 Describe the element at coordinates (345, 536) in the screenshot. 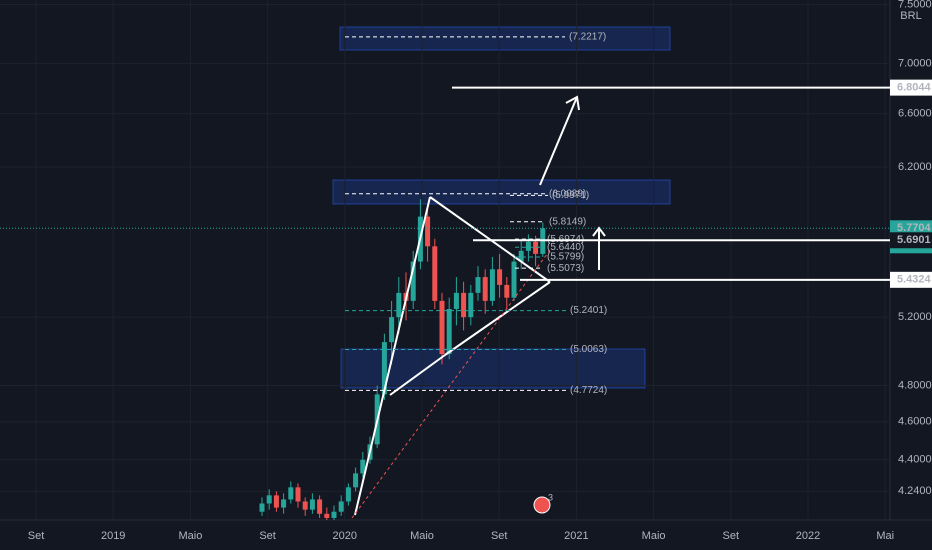

I see `x-tick-label: 2020` at that location.